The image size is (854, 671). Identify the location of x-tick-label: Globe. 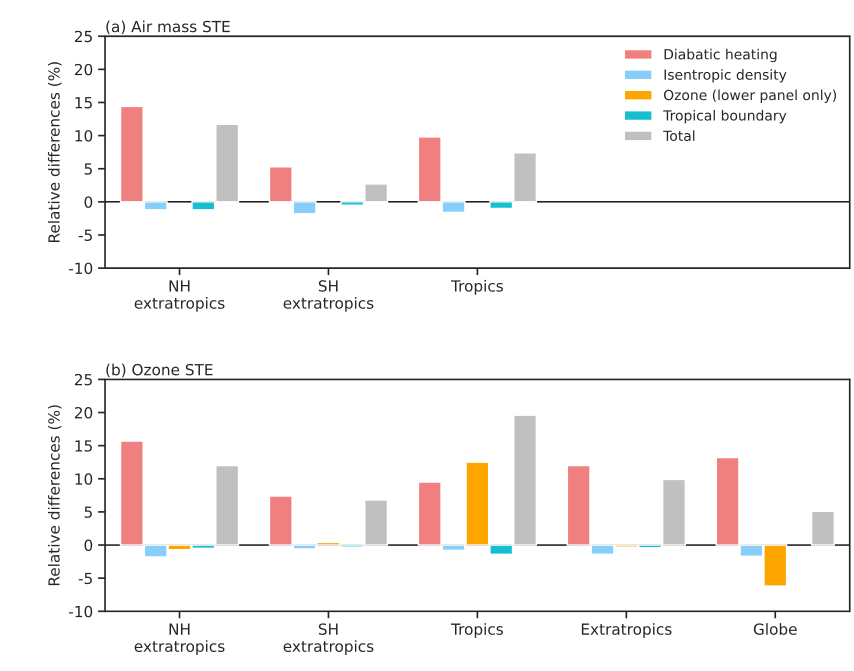
(775, 629).